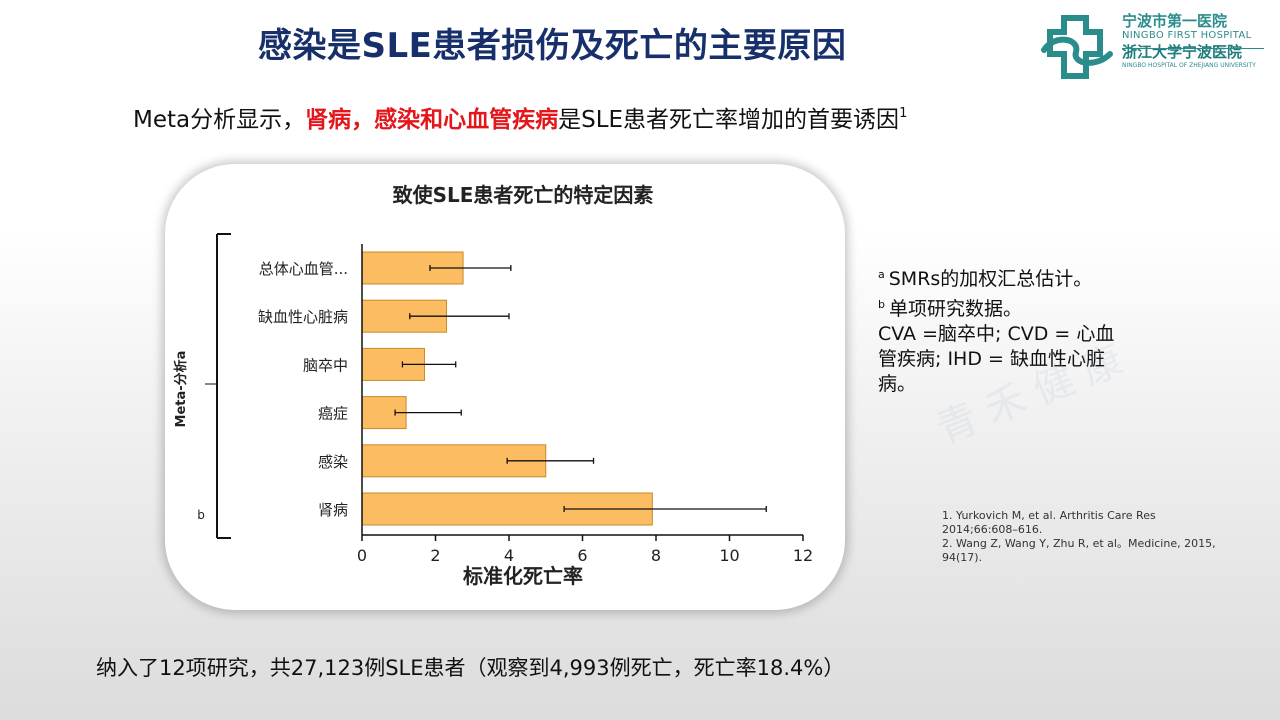  What do you see at coordinates (990, 279) in the screenshot?
I see `note-a-text: SMRs的加权汇总估计。` at bounding box center [990, 279].